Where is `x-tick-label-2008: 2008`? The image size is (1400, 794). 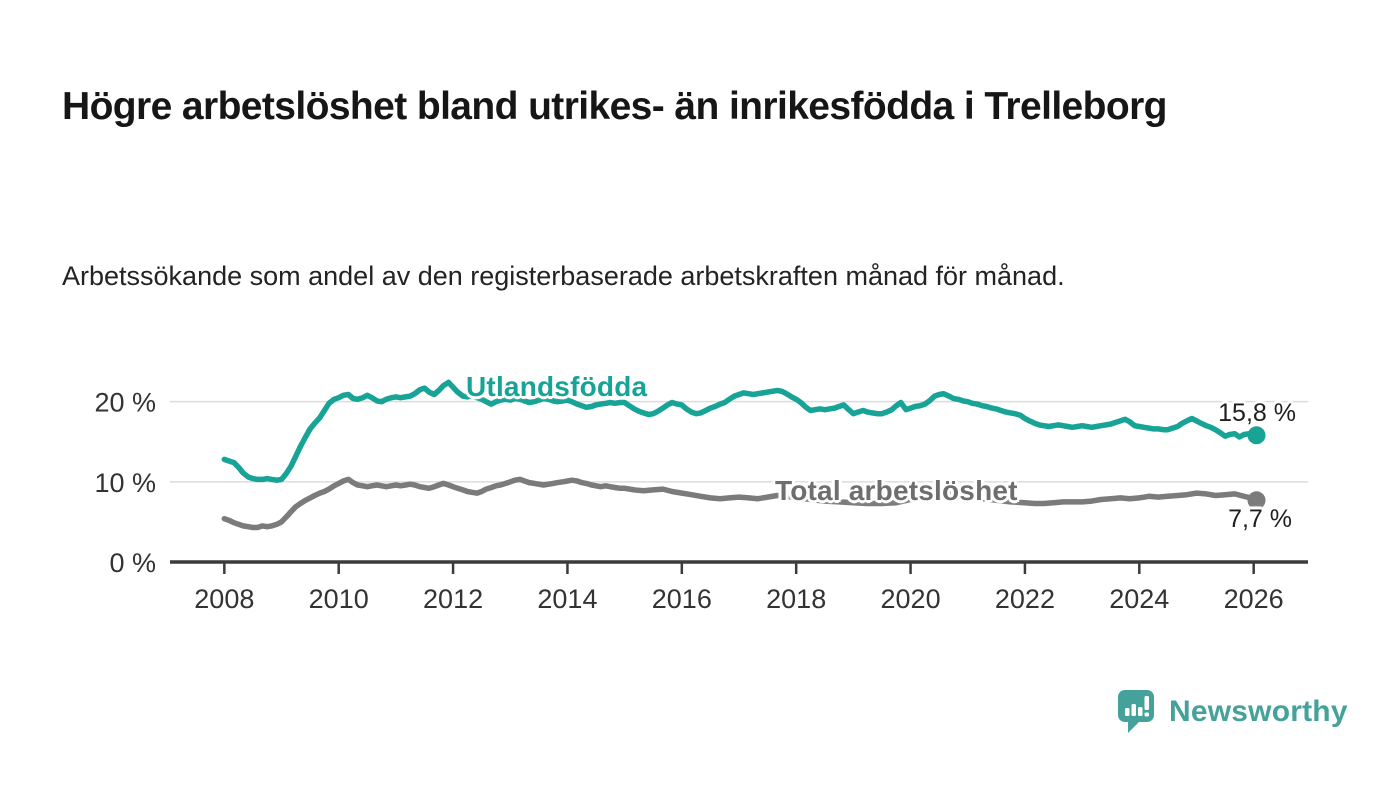
x-tick-label-2008: 2008 is located at coordinates (224, 599).